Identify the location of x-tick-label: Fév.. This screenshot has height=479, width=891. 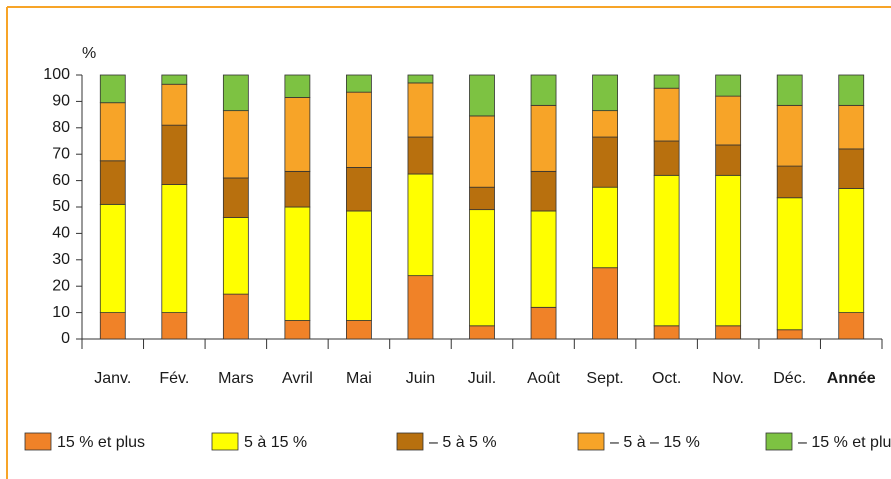
(174, 378).